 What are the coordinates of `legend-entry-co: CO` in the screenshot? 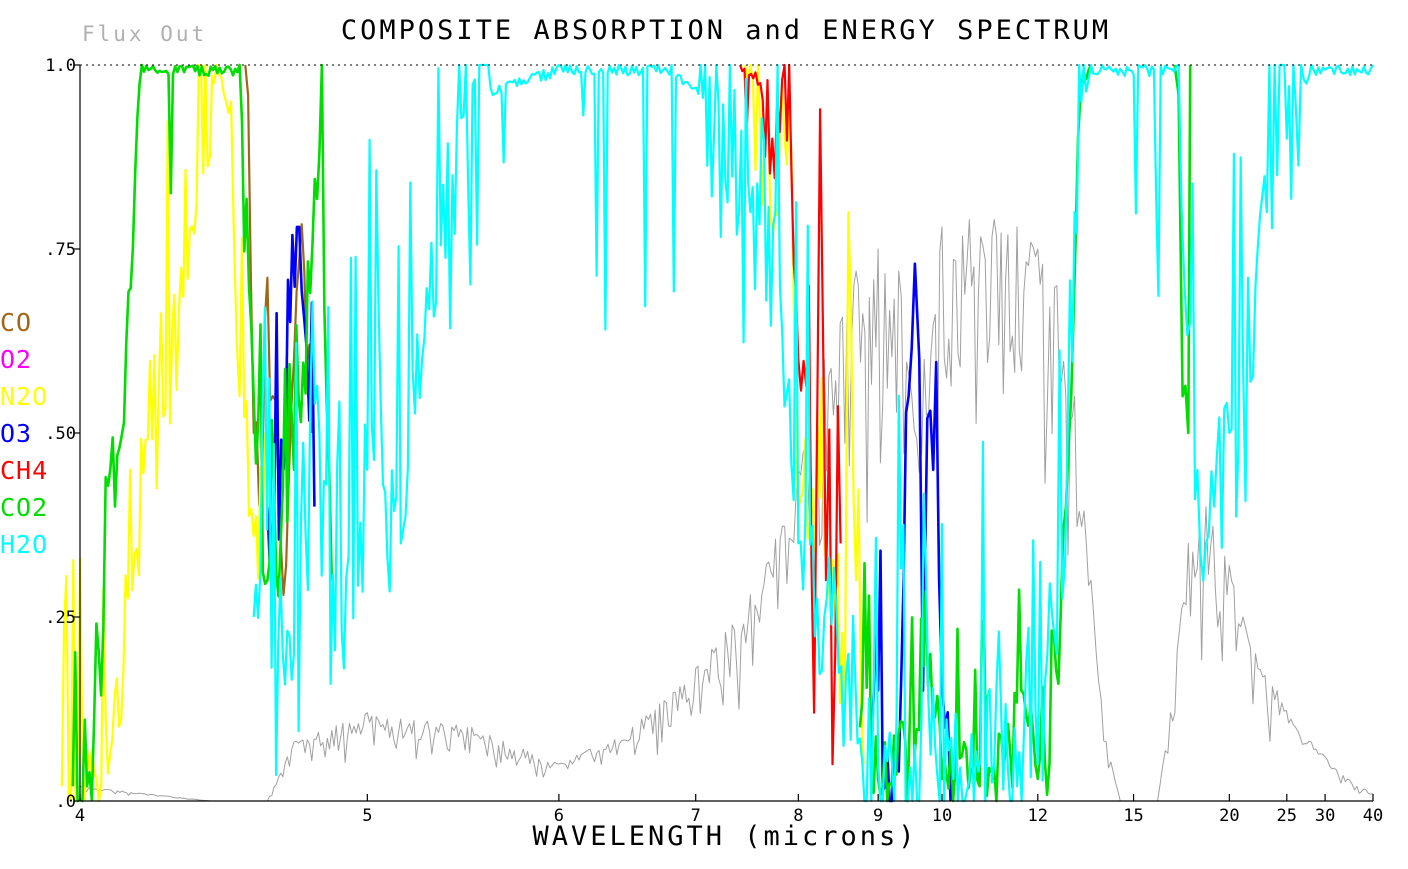 It's located at (16, 322).